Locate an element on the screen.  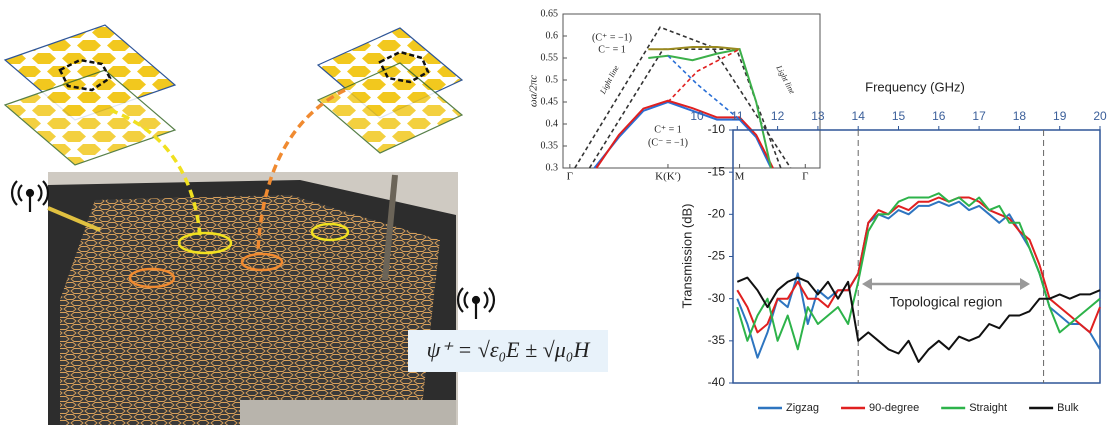
y-axis-label: ωa/2πc is located at coordinates (534, 91).